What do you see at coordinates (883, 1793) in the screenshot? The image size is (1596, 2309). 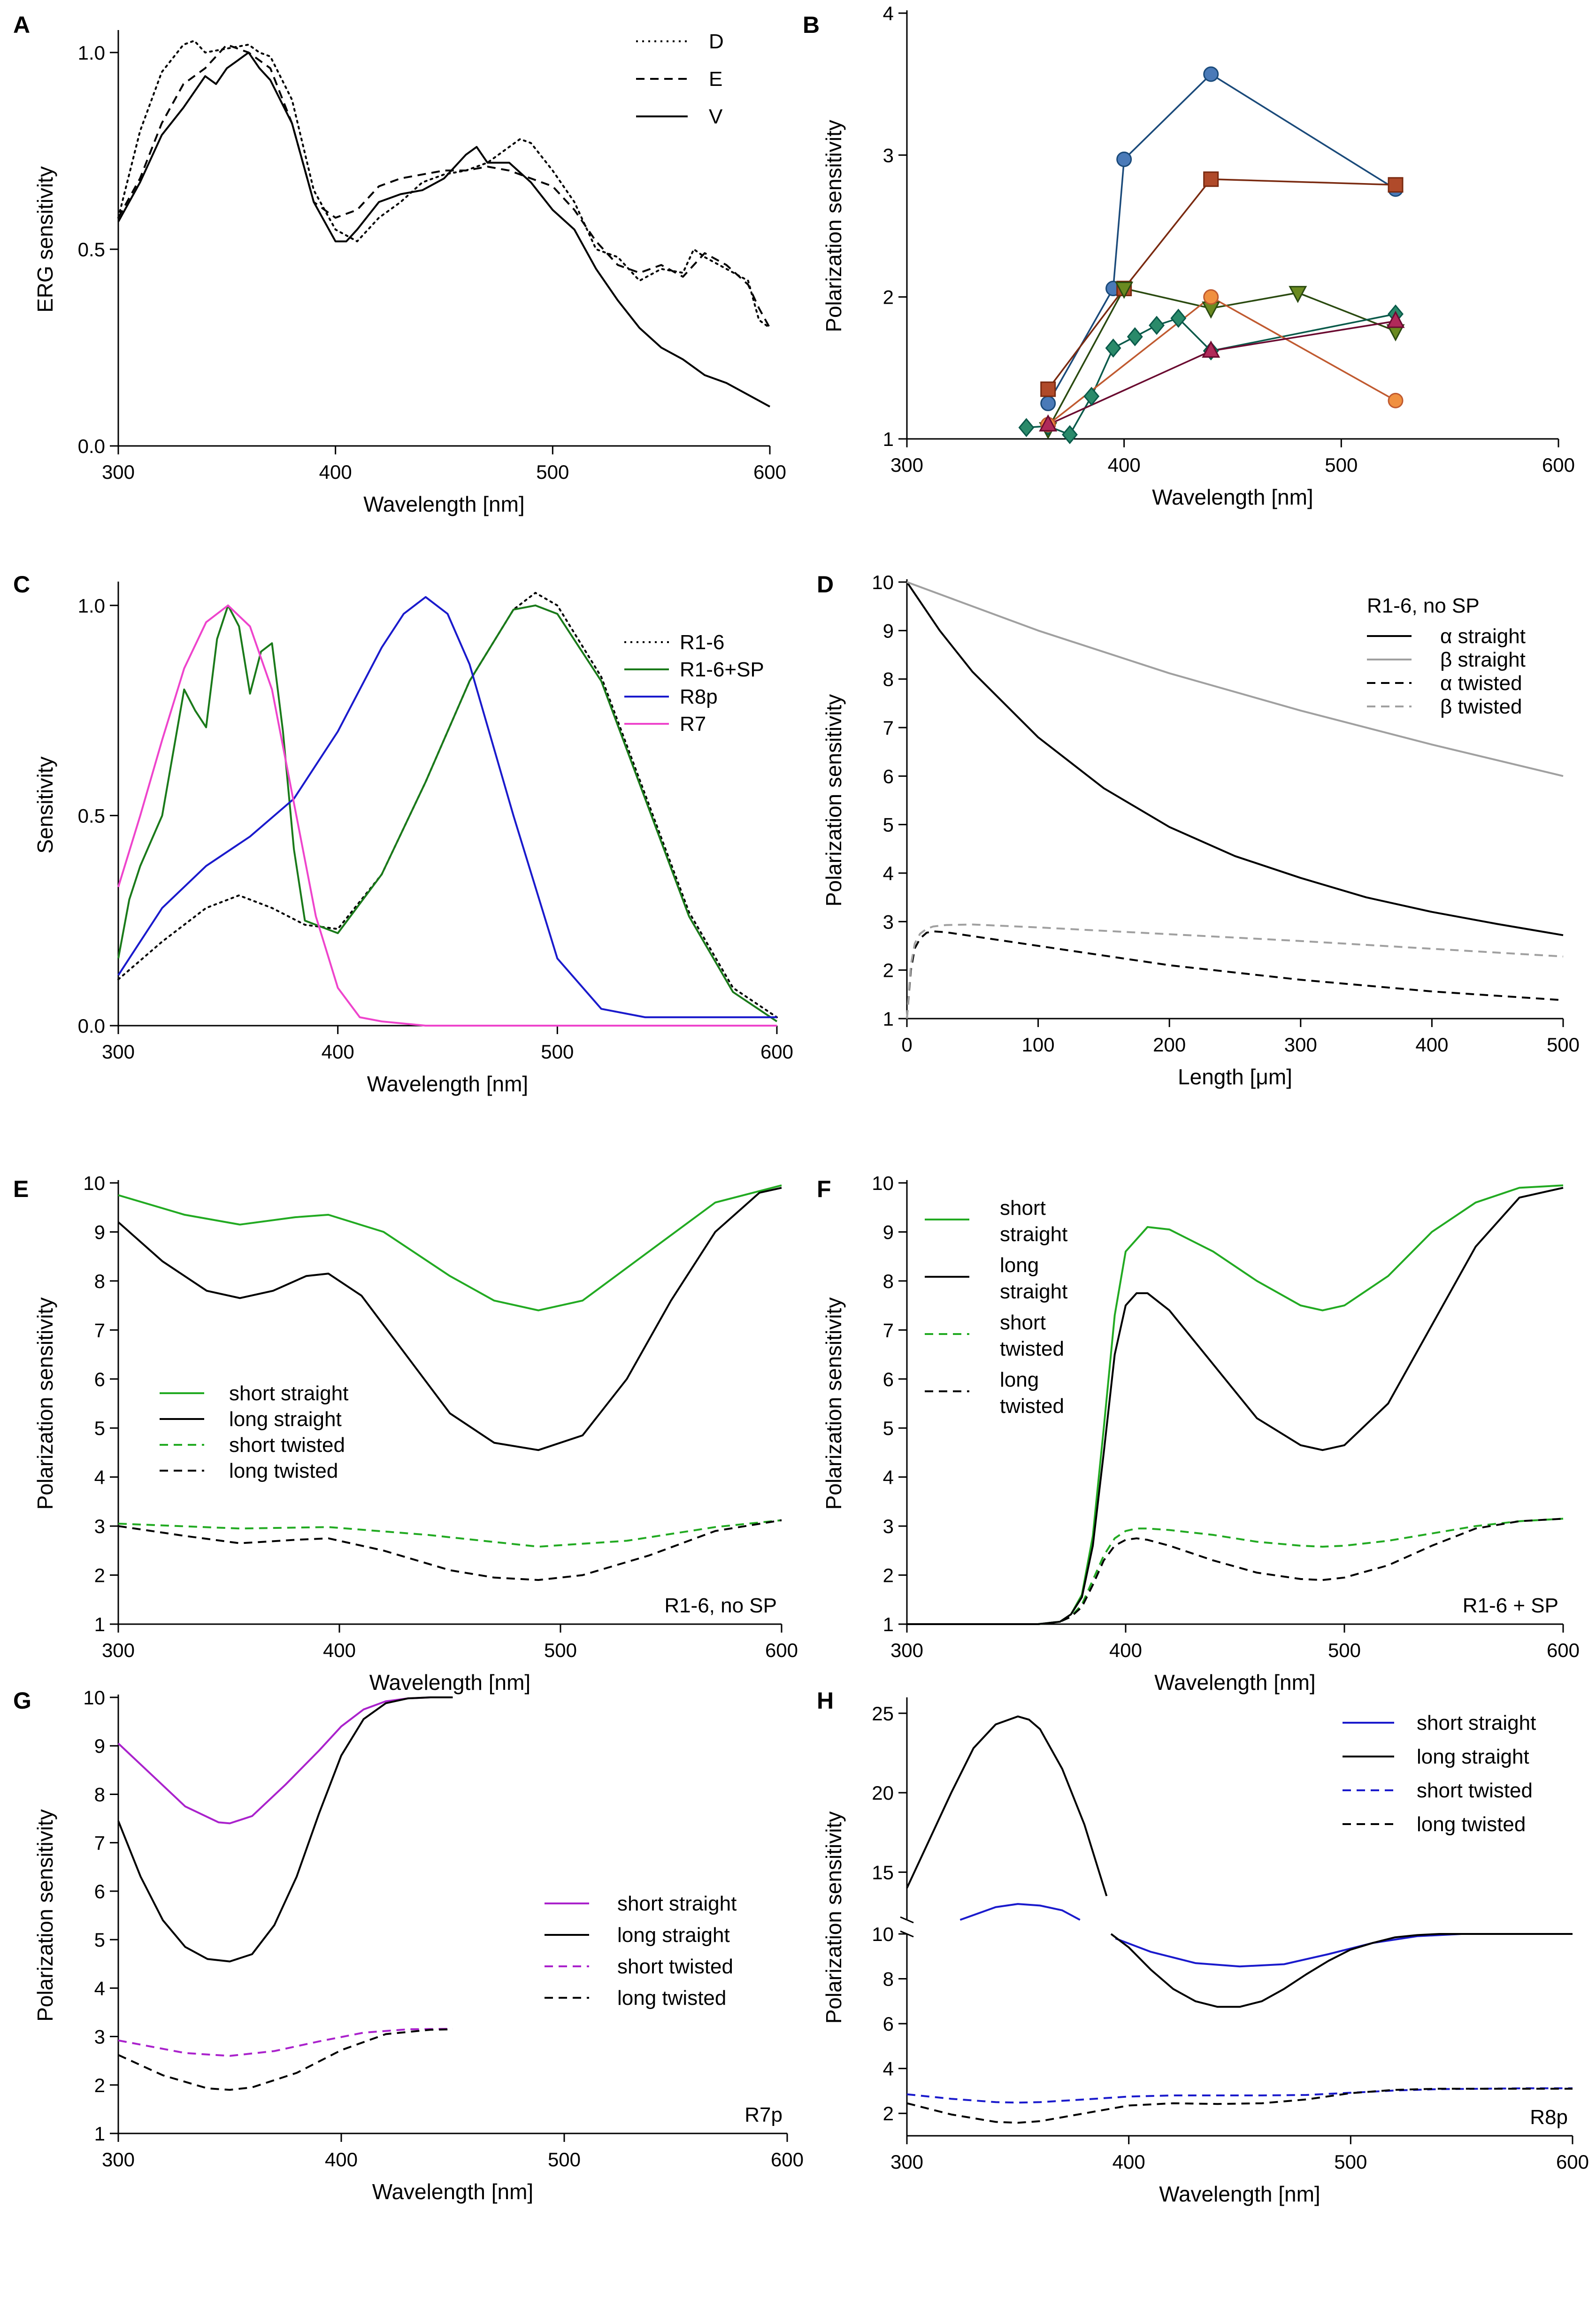 I see `y-tick-label: 20` at bounding box center [883, 1793].